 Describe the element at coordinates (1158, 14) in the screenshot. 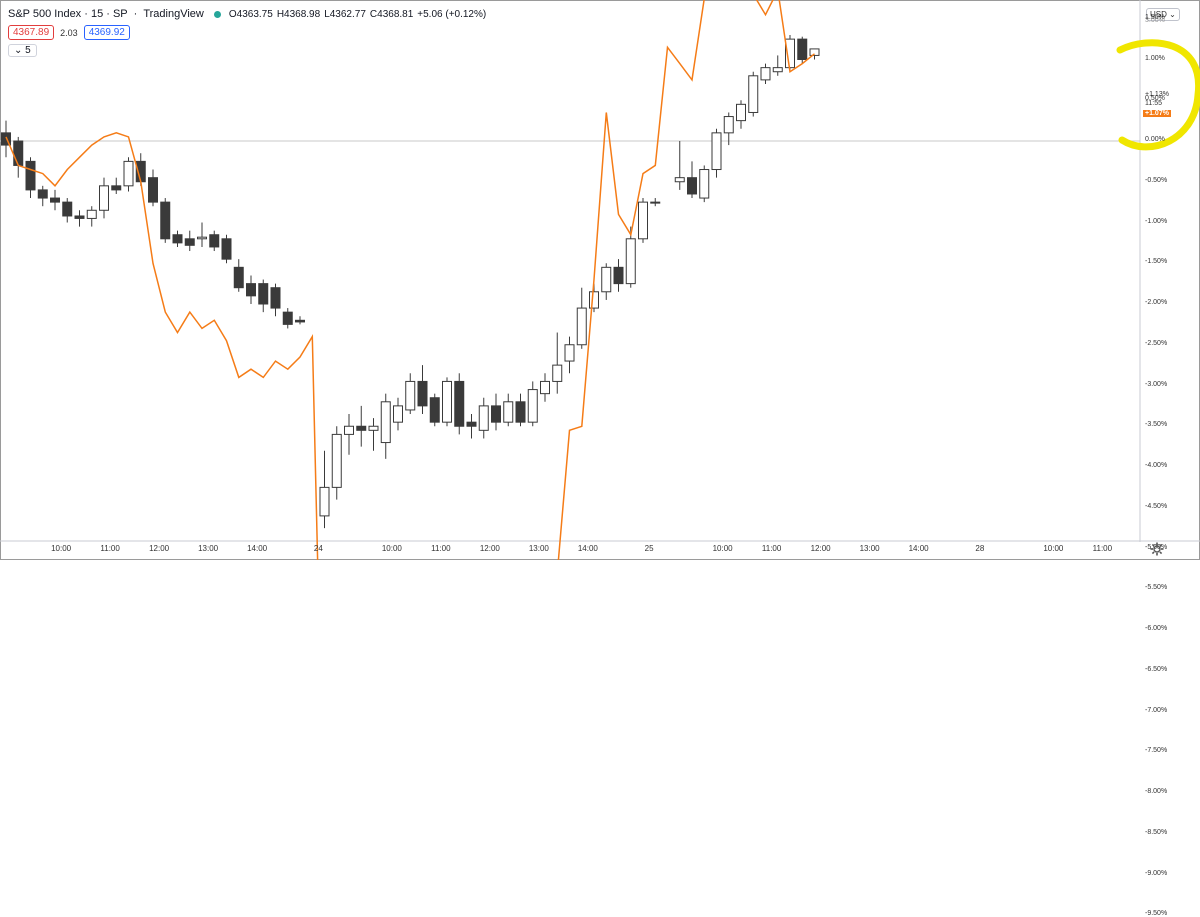

I see `currency-label: USD` at that location.